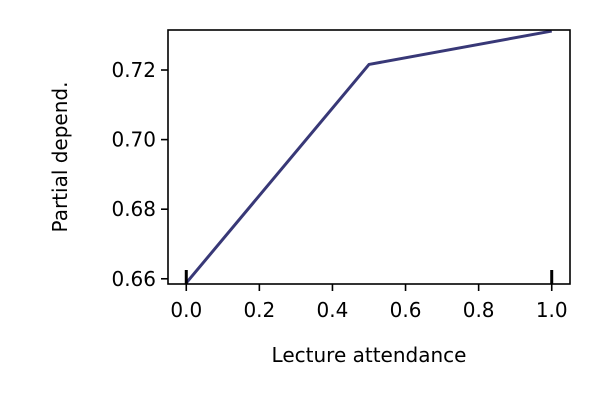 This screenshot has height=400, width=600. What do you see at coordinates (259, 310) in the screenshot?
I see `x-tick-label-1: 0.2` at bounding box center [259, 310].